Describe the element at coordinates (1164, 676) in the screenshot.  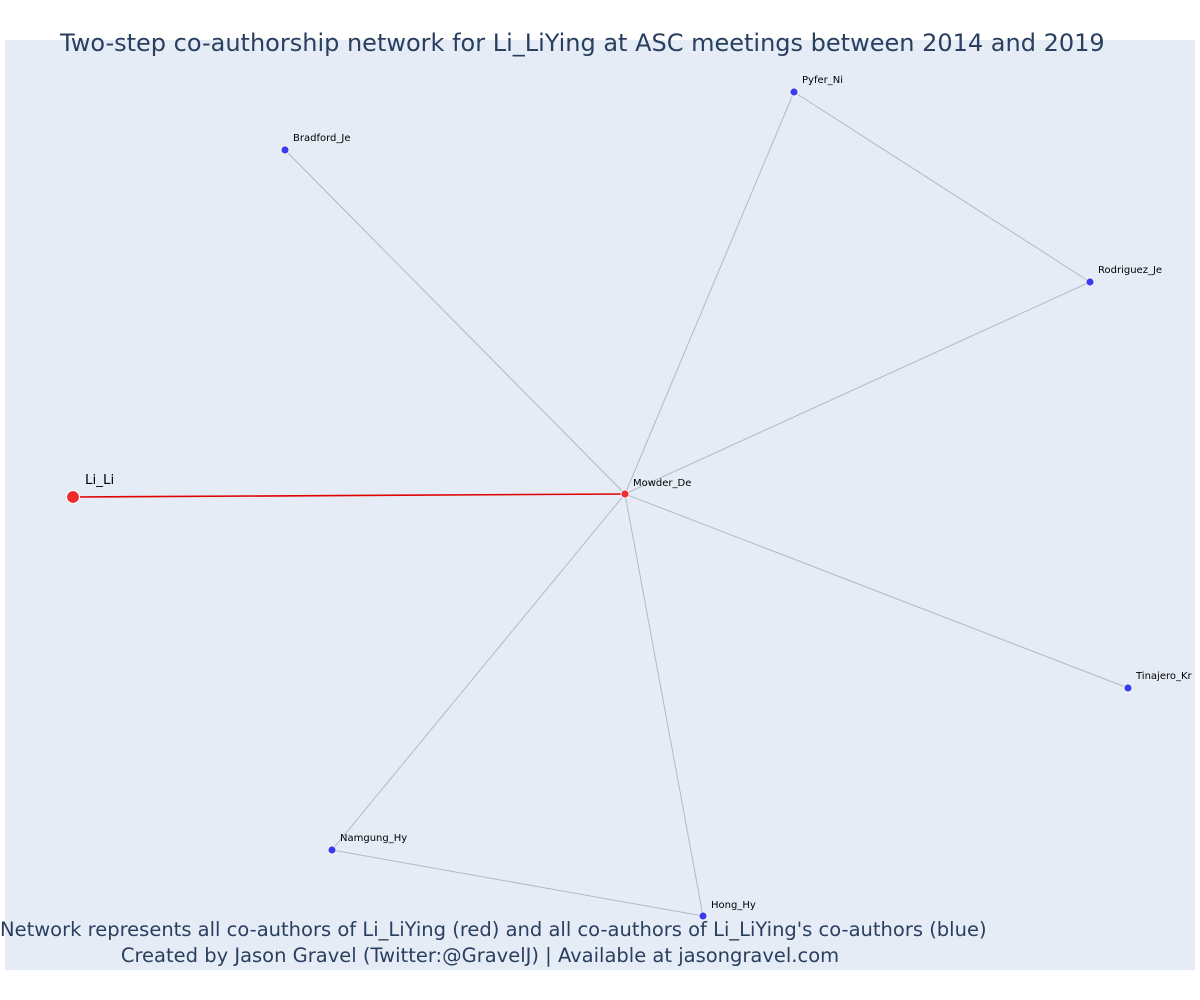
I see `node-label-Tinajero_Kr: Tinajero_Kr` at that location.